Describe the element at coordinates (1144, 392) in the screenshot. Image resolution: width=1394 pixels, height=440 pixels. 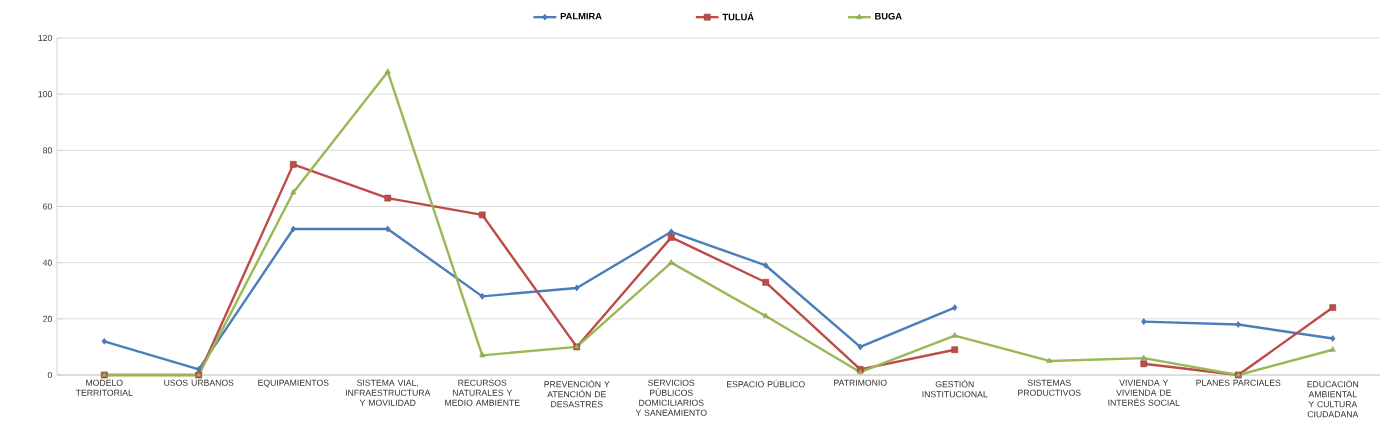
I see `x-tick-label: VIVIENDA Y VIVIENDA DE INTERÉS SOCIAL` at that location.